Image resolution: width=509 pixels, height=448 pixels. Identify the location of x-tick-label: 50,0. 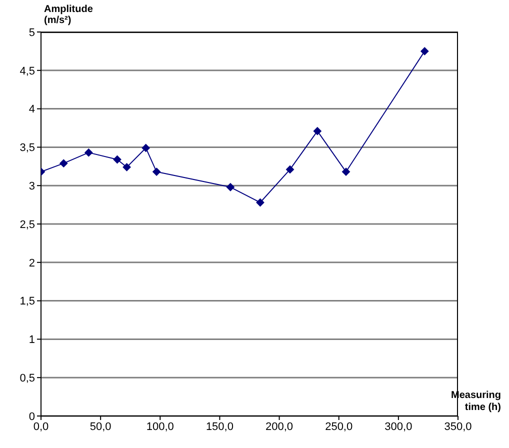
(101, 426).